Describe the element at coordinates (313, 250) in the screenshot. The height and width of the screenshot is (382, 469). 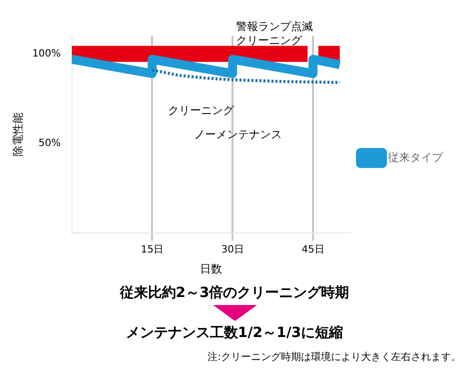
I see `x-tick-label: 45日` at that location.